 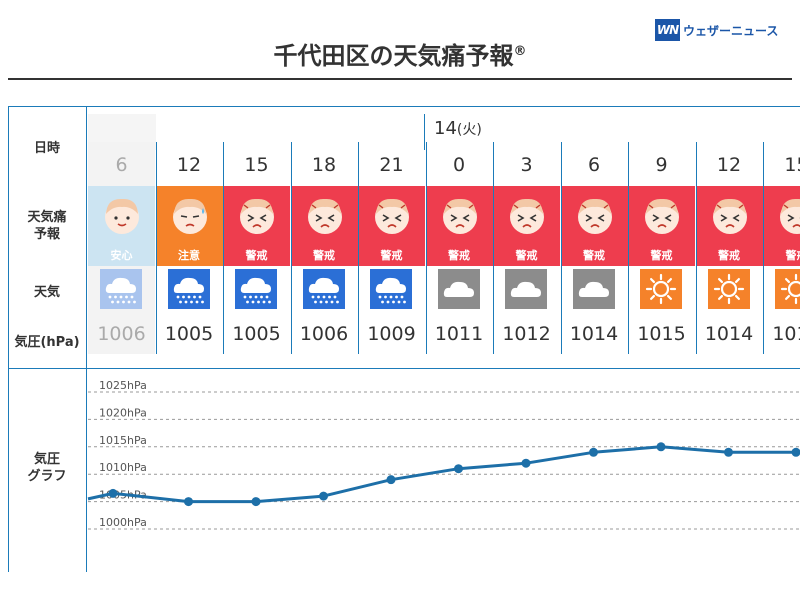 I want to click on brand-logo: WN ウェザーニュース, so click(x=716, y=30).